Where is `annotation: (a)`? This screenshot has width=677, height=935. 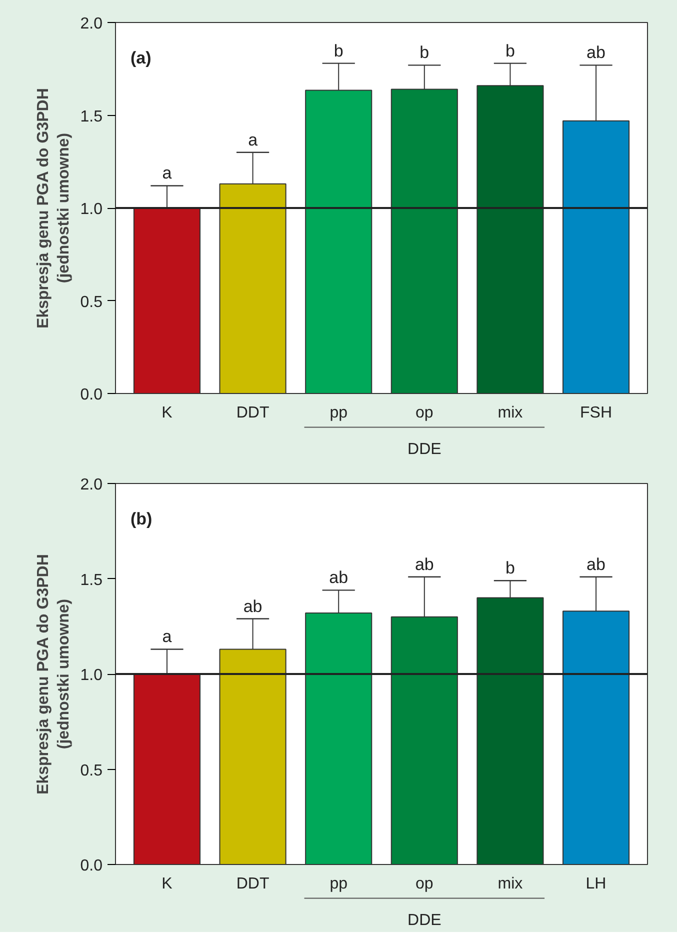 annotation: (a) is located at coordinates (141, 58).